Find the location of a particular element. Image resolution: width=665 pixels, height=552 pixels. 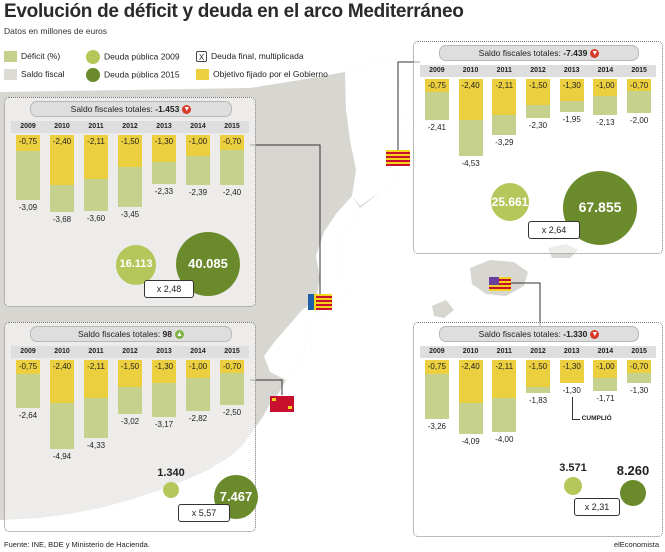

year-label: 2009 is located at coordinates (28, 126).